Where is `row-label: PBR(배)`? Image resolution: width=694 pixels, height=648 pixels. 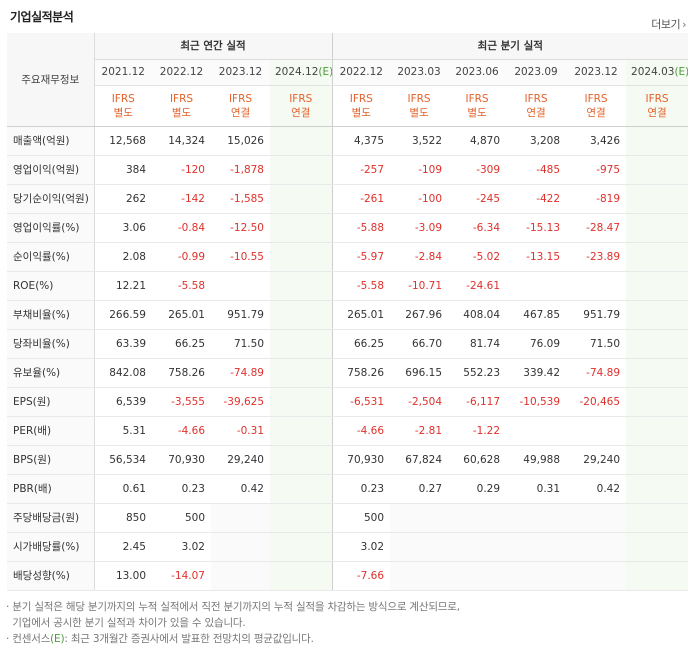 row-label: PBR(배) is located at coordinates (51, 489).